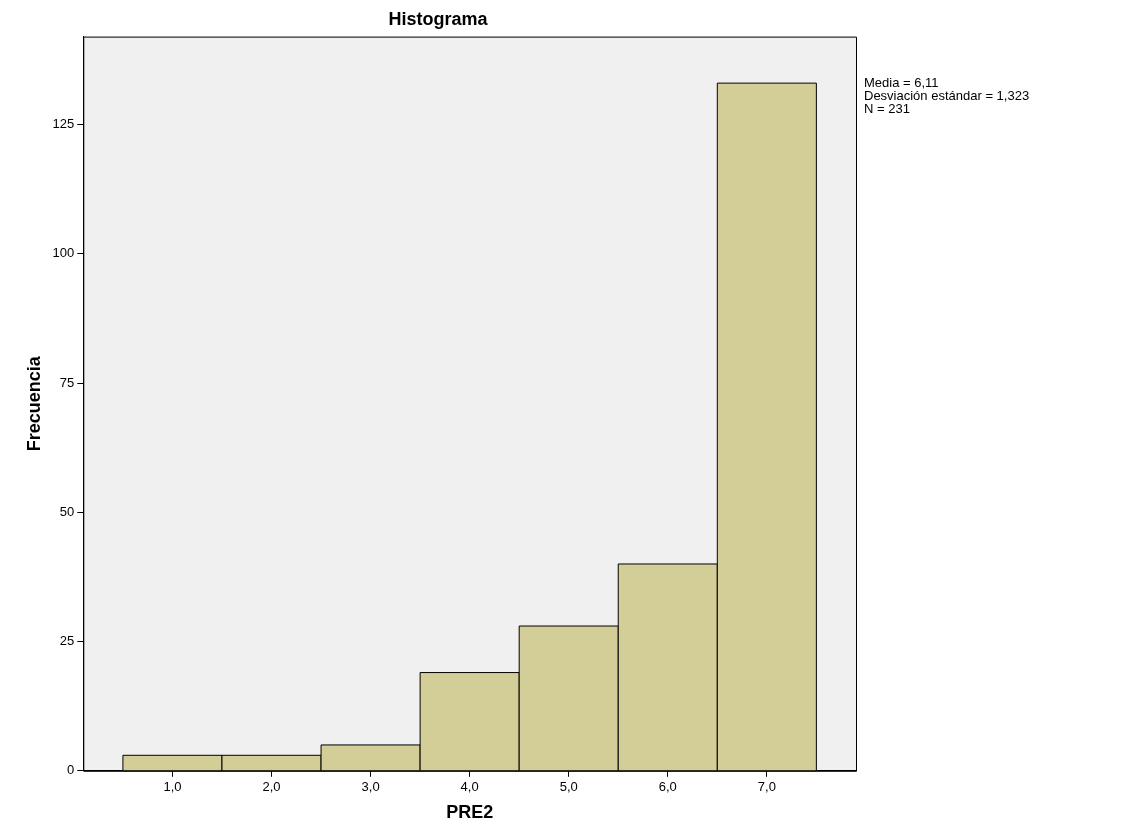 This screenshot has height=838, width=1121. What do you see at coordinates (63, 124) in the screenshot?
I see `y-tick-label: 125` at bounding box center [63, 124].